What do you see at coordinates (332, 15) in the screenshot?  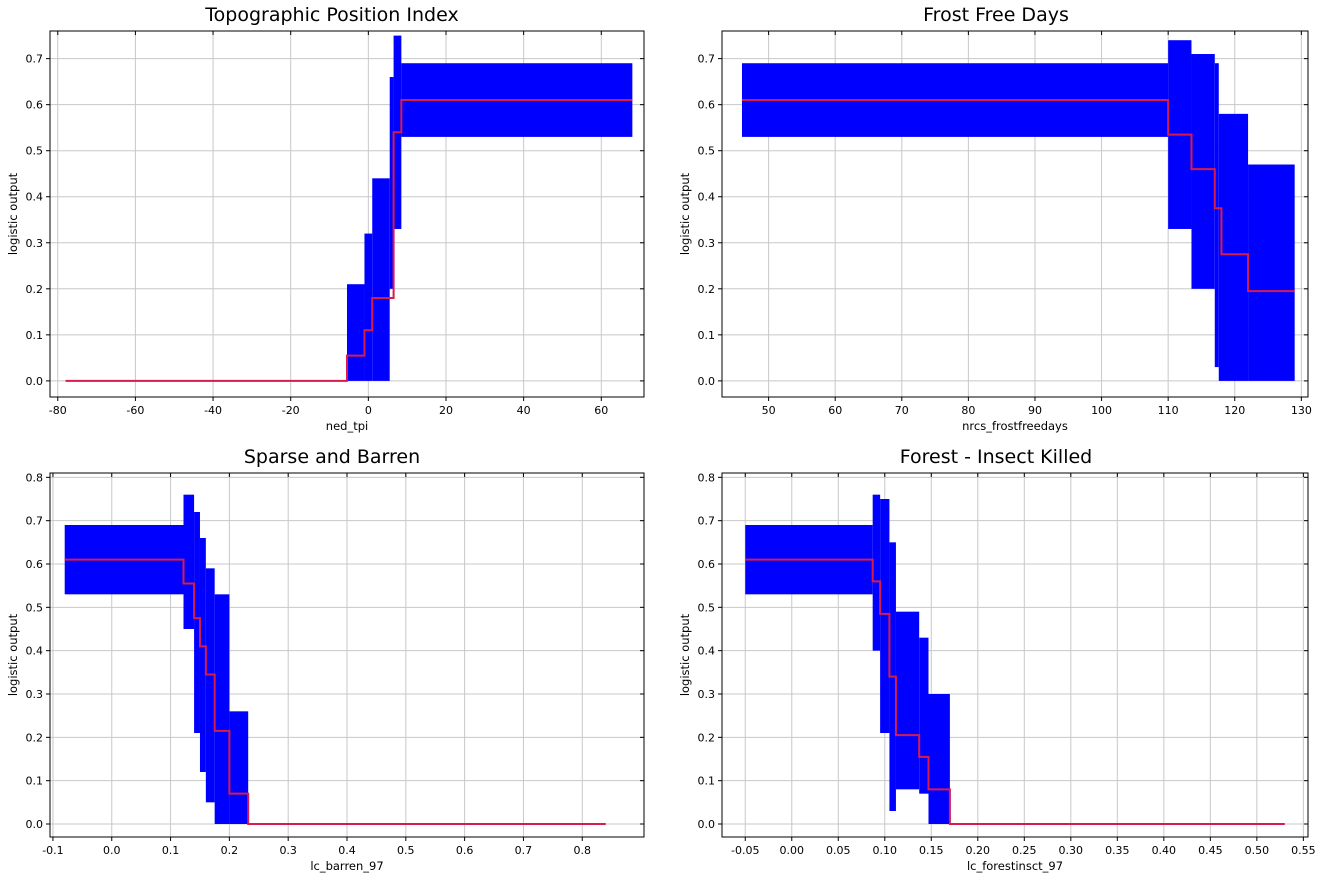 I see `chart-title: Topographic Position Index` at bounding box center [332, 15].